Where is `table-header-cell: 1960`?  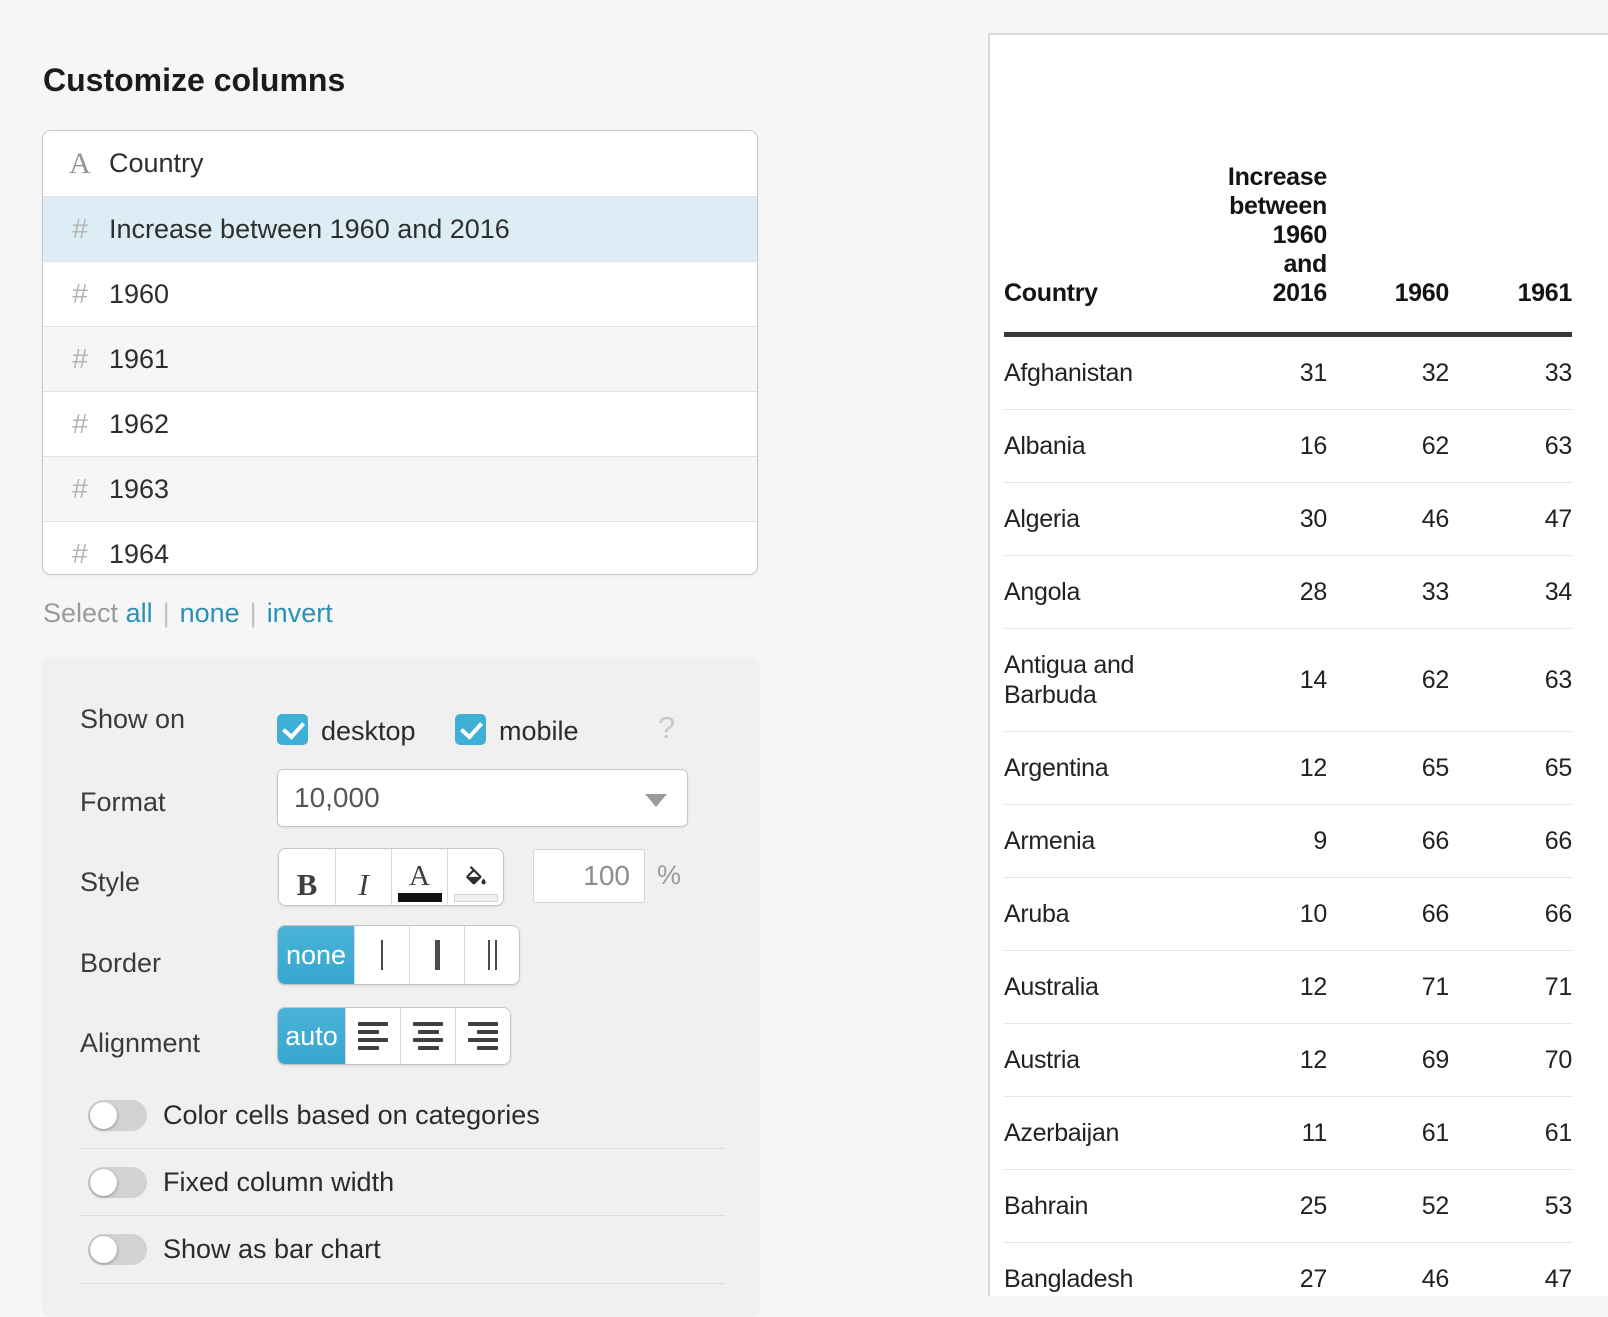
table-header-cell: 1960 is located at coordinates (1388, 250).